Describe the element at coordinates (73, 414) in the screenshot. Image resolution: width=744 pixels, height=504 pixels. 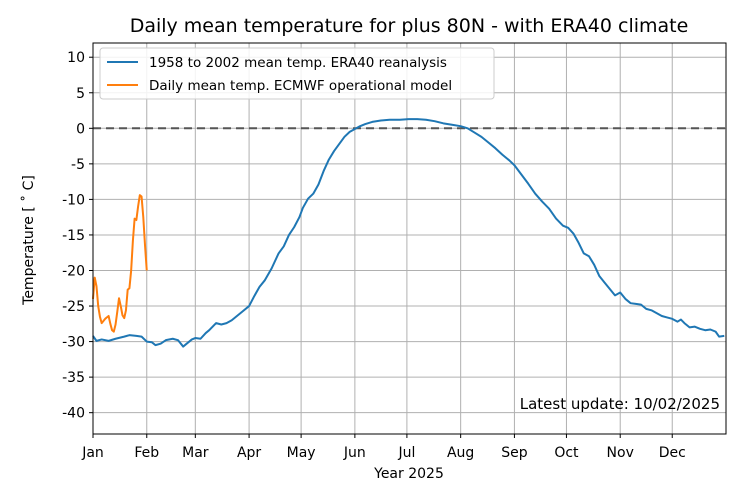
I see `y-tick-label: -40` at that location.